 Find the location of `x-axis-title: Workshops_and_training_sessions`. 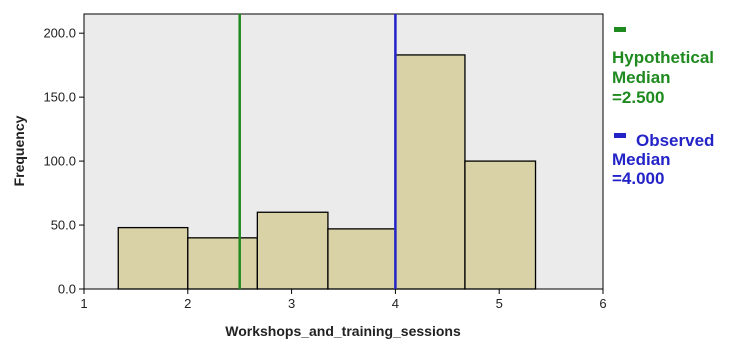

x-axis-title: Workshops_and_training_sessions is located at coordinates (343, 331).